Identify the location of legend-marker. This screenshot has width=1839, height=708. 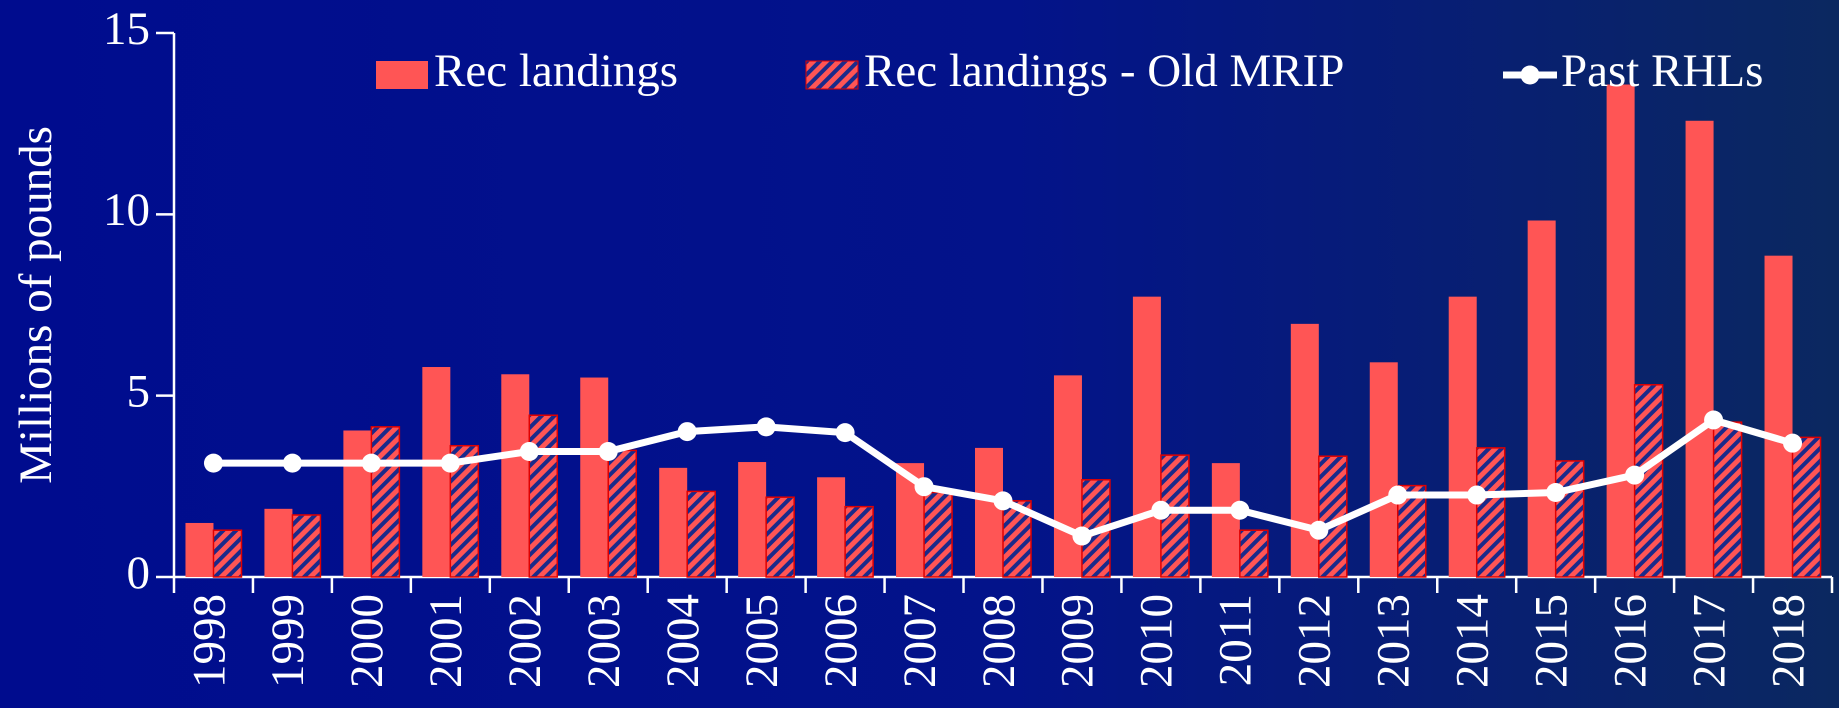
(1530, 75).